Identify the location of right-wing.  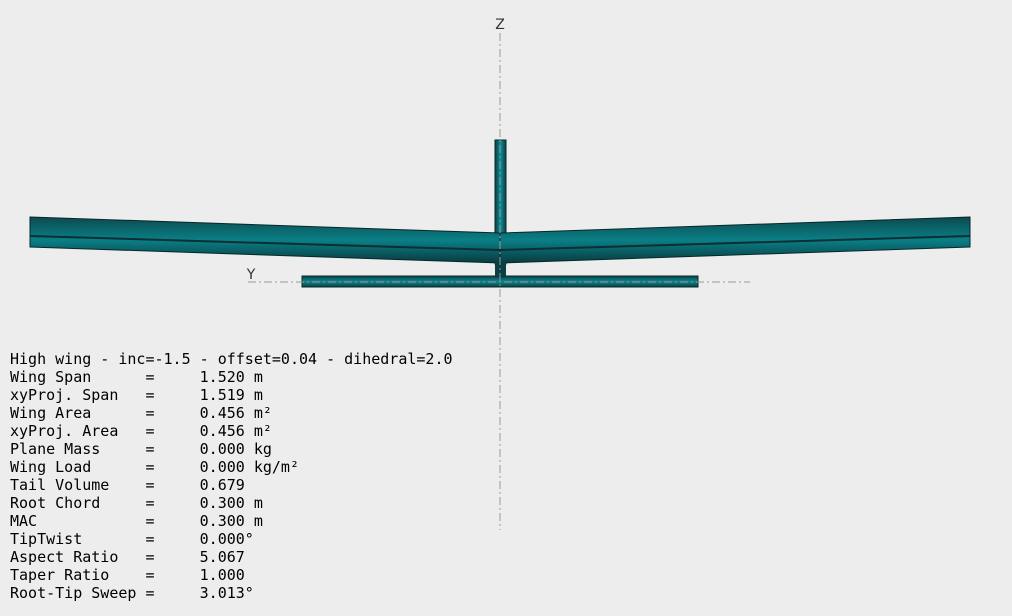
(735, 240).